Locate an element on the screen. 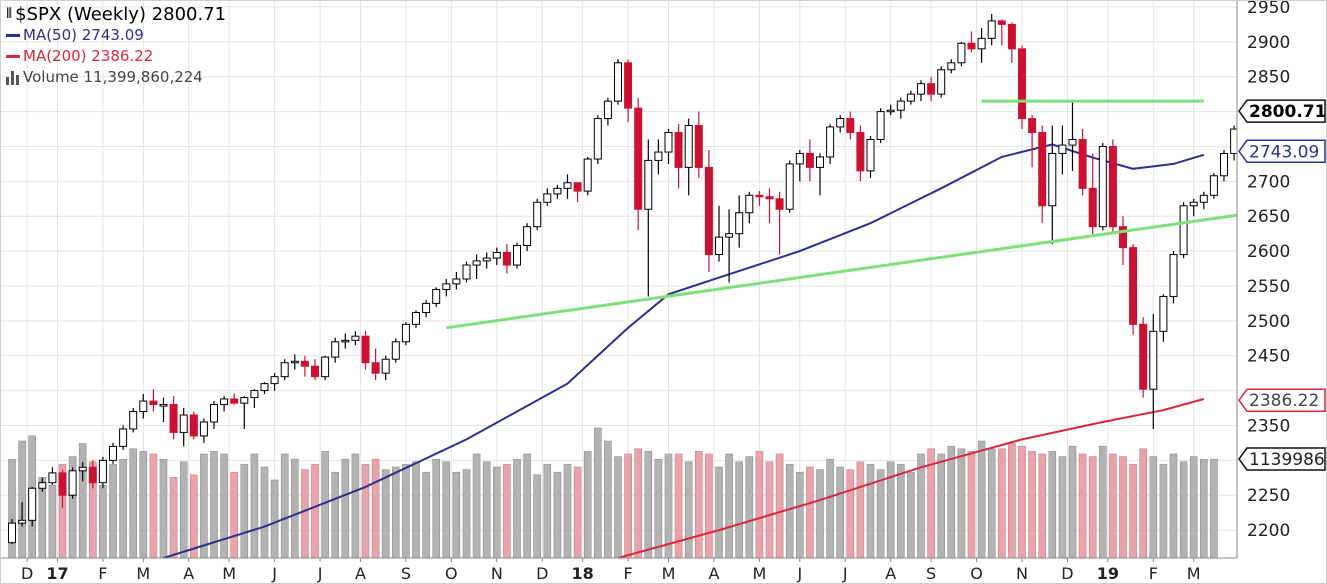 The width and height of the screenshot is (1327, 584). y-tick-label: 2550 is located at coordinates (1268, 287).